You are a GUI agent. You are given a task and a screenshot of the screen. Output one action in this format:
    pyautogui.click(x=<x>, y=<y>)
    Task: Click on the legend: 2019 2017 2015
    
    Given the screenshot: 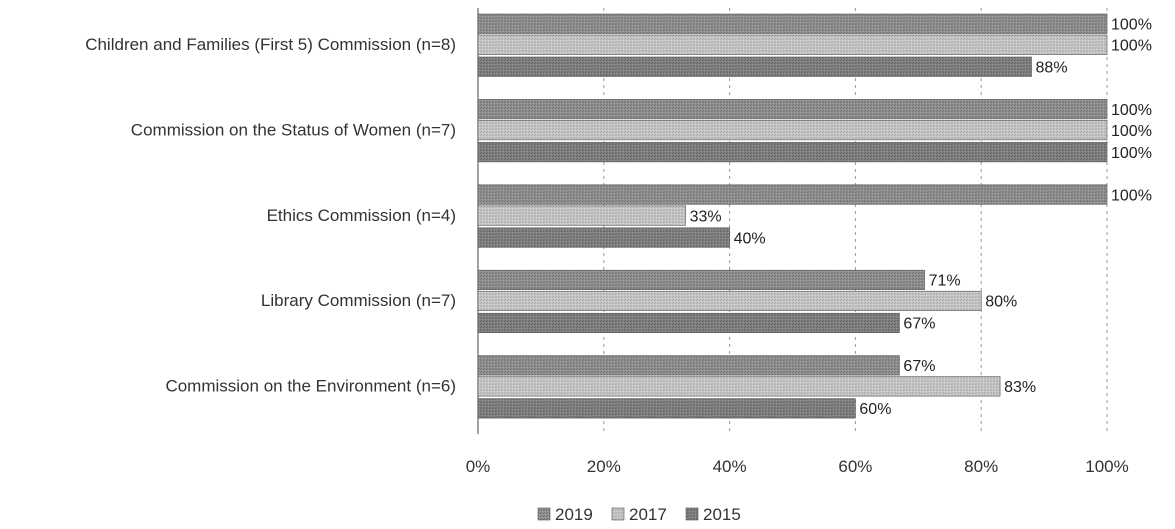 What is the action you would take?
    pyautogui.click(x=639, y=514)
    